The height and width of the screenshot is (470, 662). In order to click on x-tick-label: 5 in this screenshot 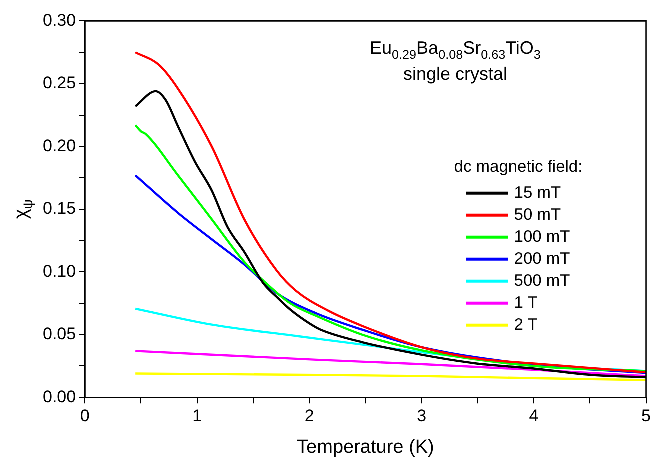, I will do `click(647, 416)`.